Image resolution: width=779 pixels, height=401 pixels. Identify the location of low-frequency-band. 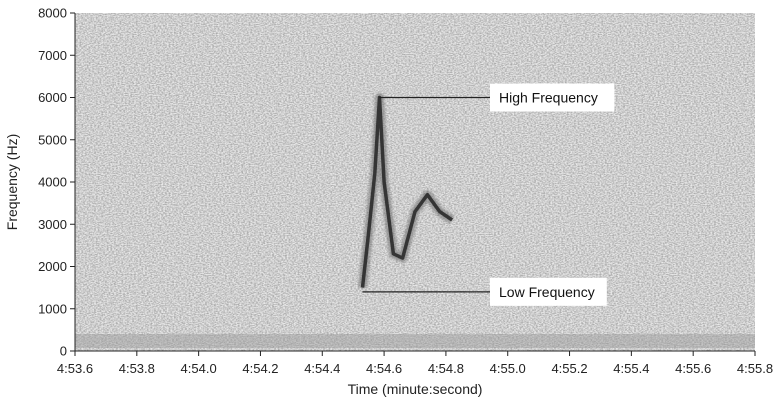
(415, 341).